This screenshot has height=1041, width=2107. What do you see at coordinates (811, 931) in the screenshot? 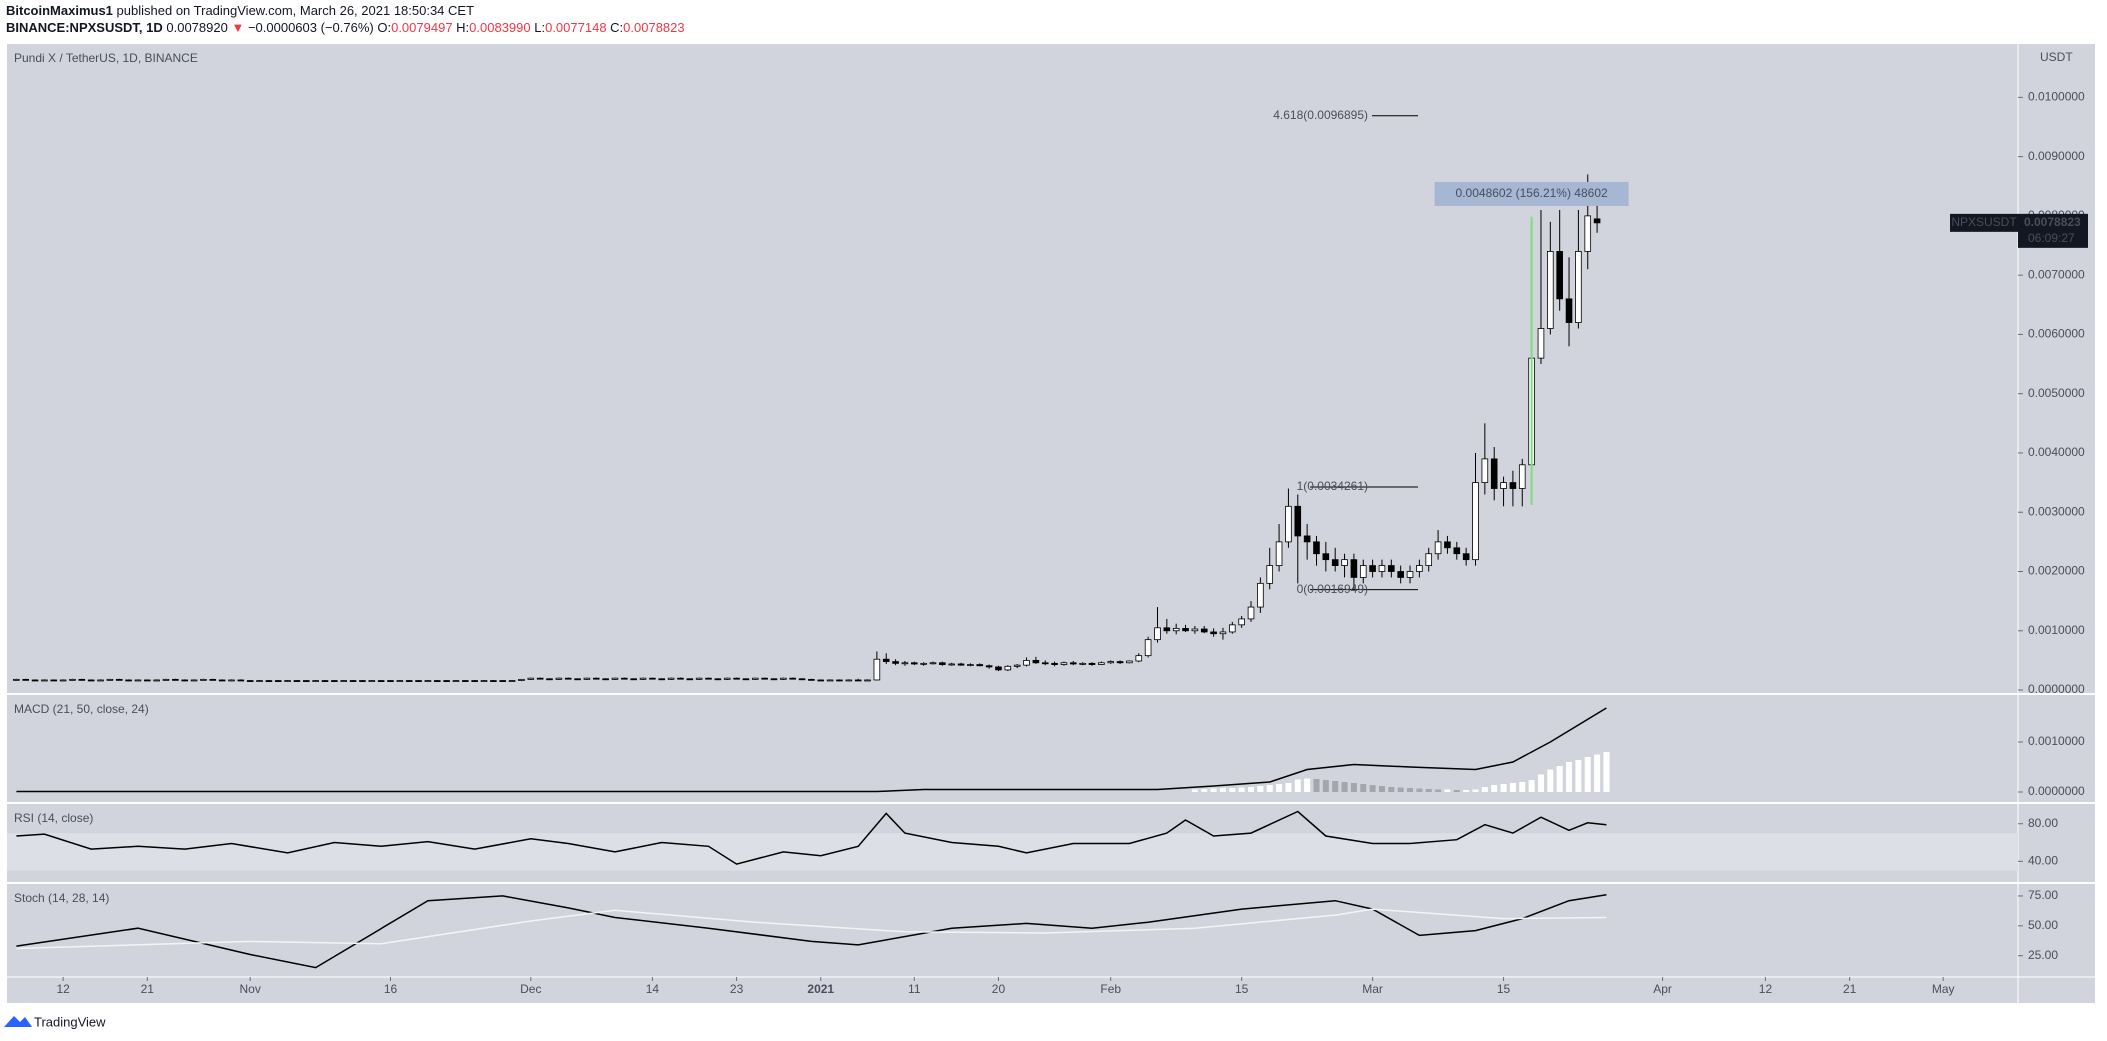
I see `indicator-line` at bounding box center [811, 931].